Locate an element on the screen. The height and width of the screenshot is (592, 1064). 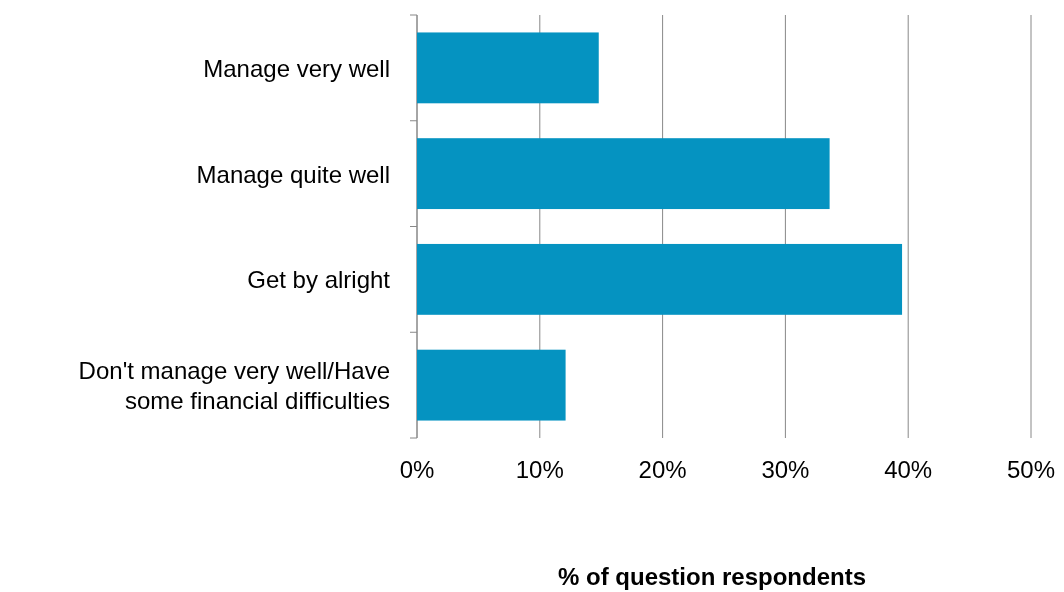
x-tick-label: 30% is located at coordinates (785, 469).